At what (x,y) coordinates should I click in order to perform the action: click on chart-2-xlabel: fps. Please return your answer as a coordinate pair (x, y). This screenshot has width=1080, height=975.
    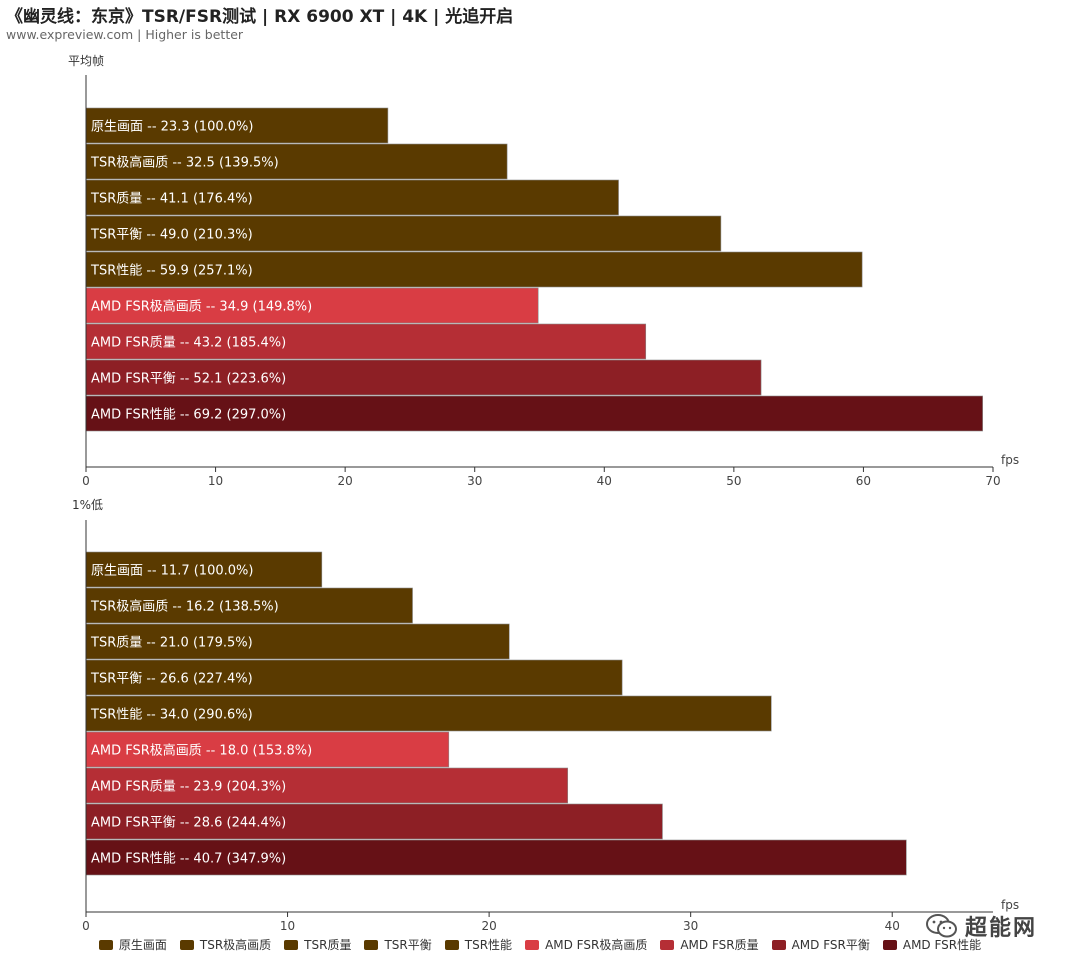
    Looking at the image, I should click on (1010, 905).